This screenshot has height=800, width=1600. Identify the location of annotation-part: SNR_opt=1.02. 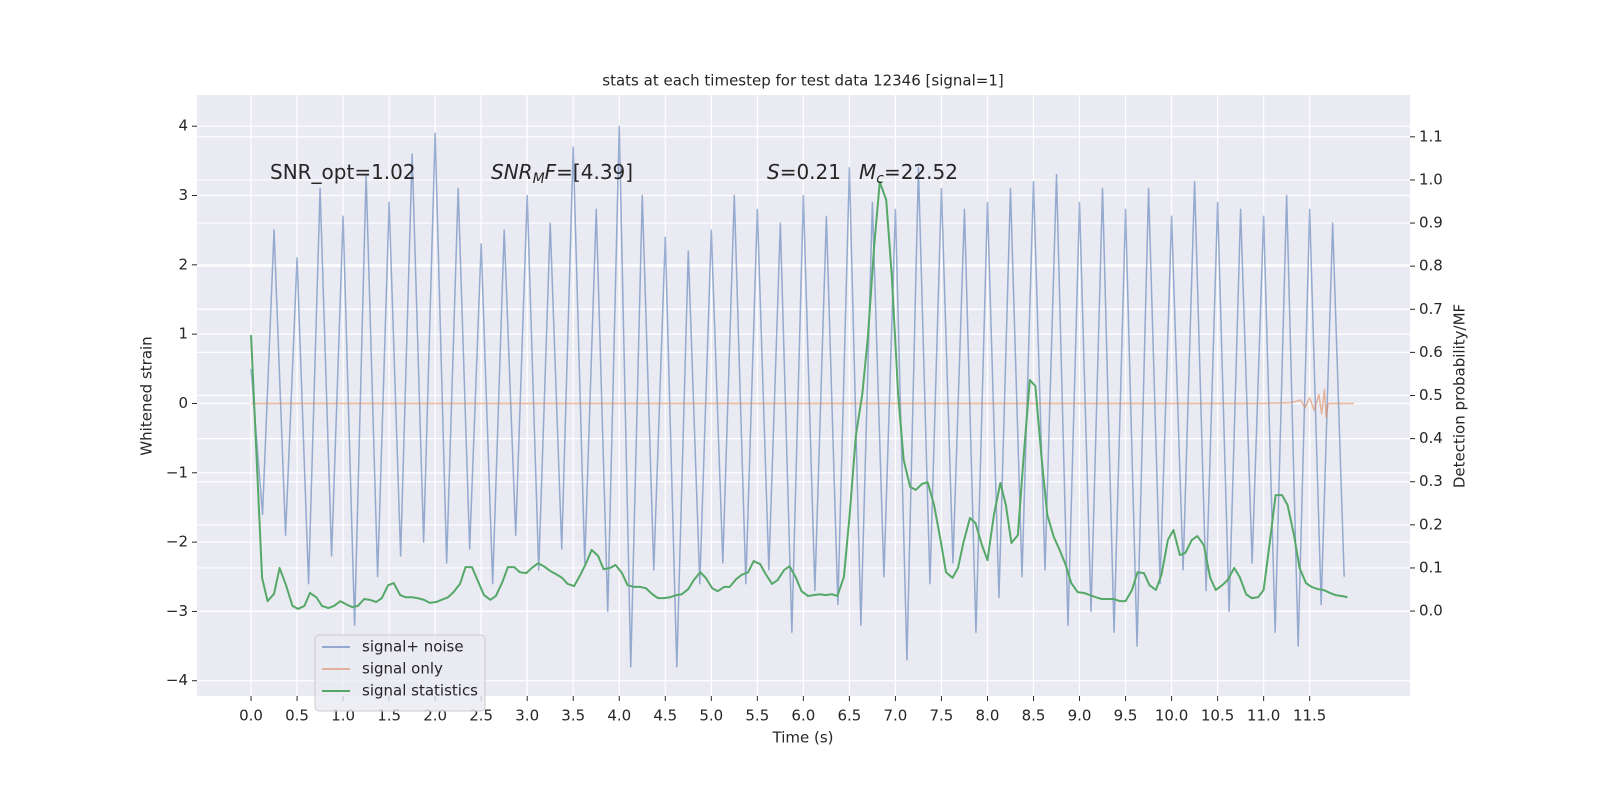
(343, 172).